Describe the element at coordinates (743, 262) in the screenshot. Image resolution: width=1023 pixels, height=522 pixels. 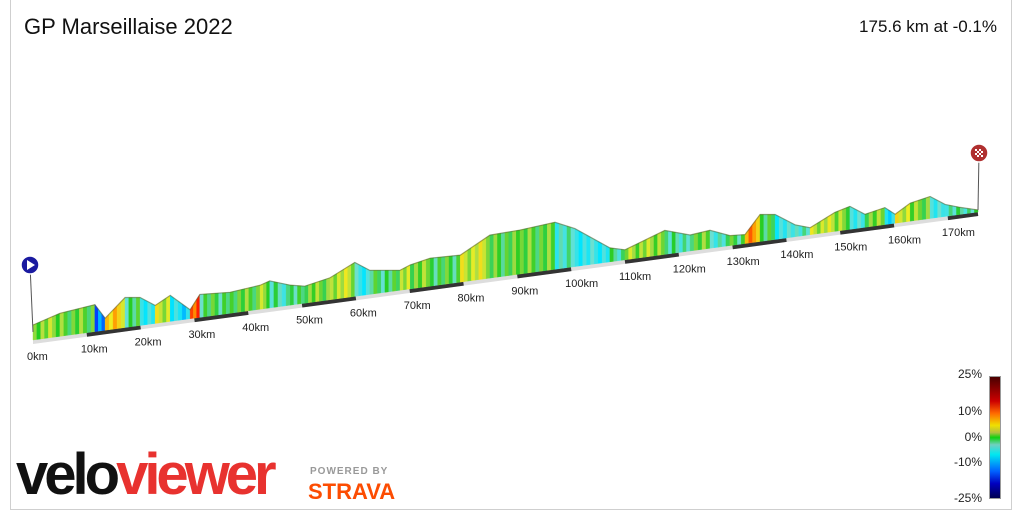
I see `x-tick-label: 130km` at that location.